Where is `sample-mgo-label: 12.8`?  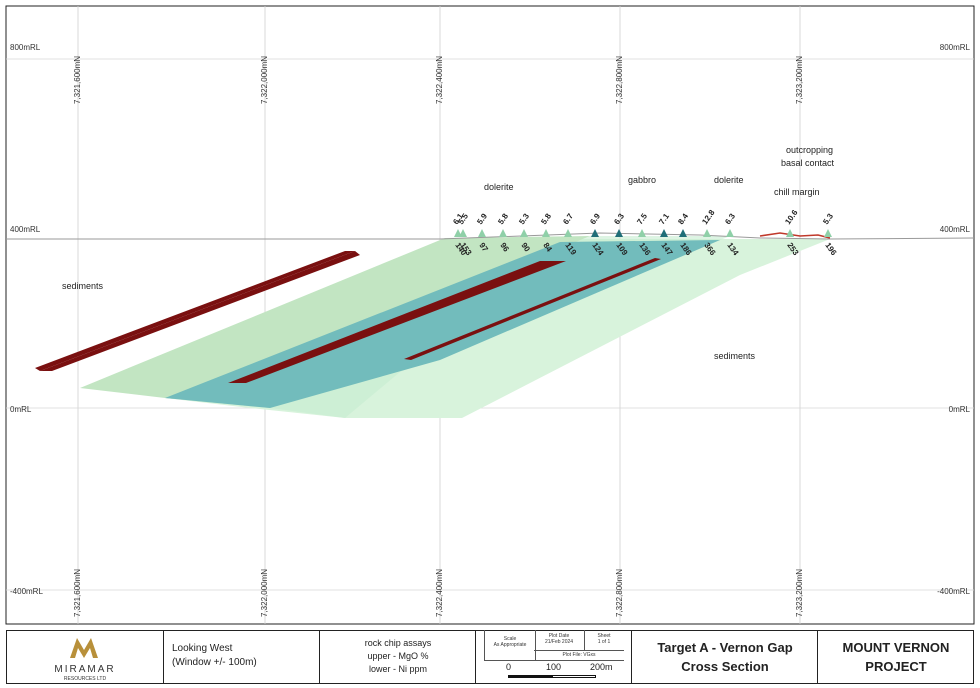
sample-mgo-label: 12.8 is located at coordinates (708, 217).